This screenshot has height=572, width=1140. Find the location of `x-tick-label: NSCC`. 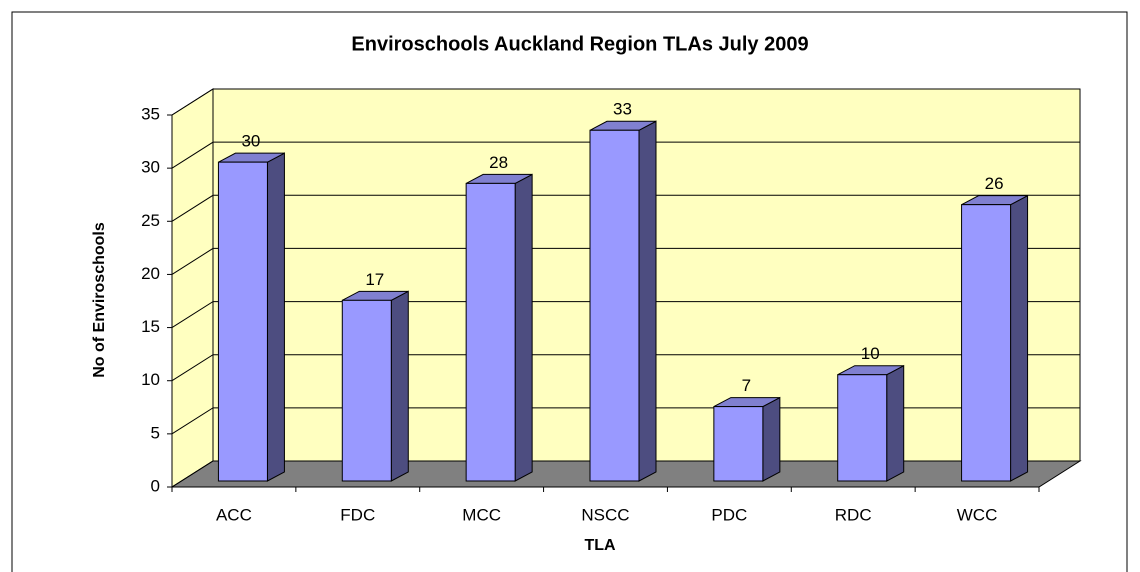

x-tick-label: NSCC is located at coordinates (605, 514).